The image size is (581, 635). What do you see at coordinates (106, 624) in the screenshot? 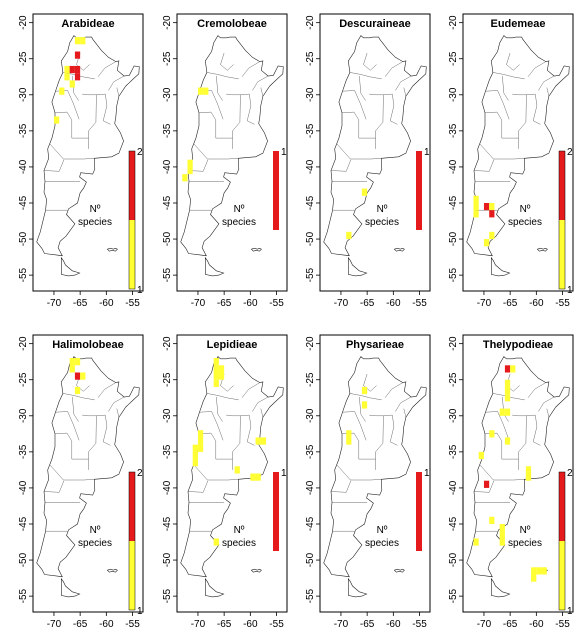
I see `x-tick-label: -60` at bounding box center [106, 624].